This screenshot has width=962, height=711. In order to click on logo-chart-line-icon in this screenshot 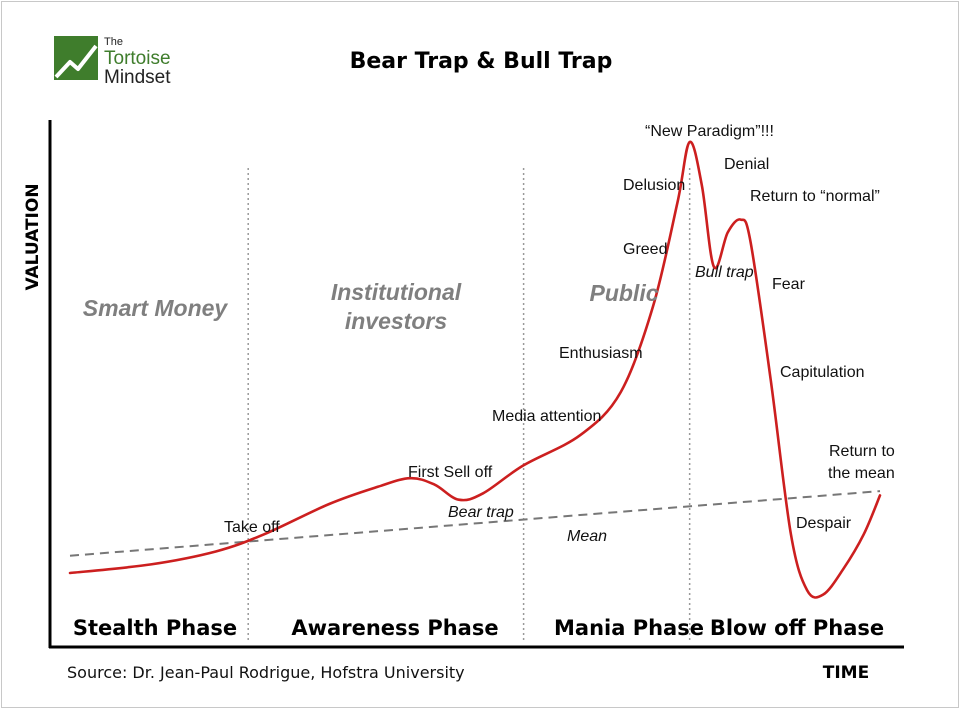, I will do `click(76, 61)`.